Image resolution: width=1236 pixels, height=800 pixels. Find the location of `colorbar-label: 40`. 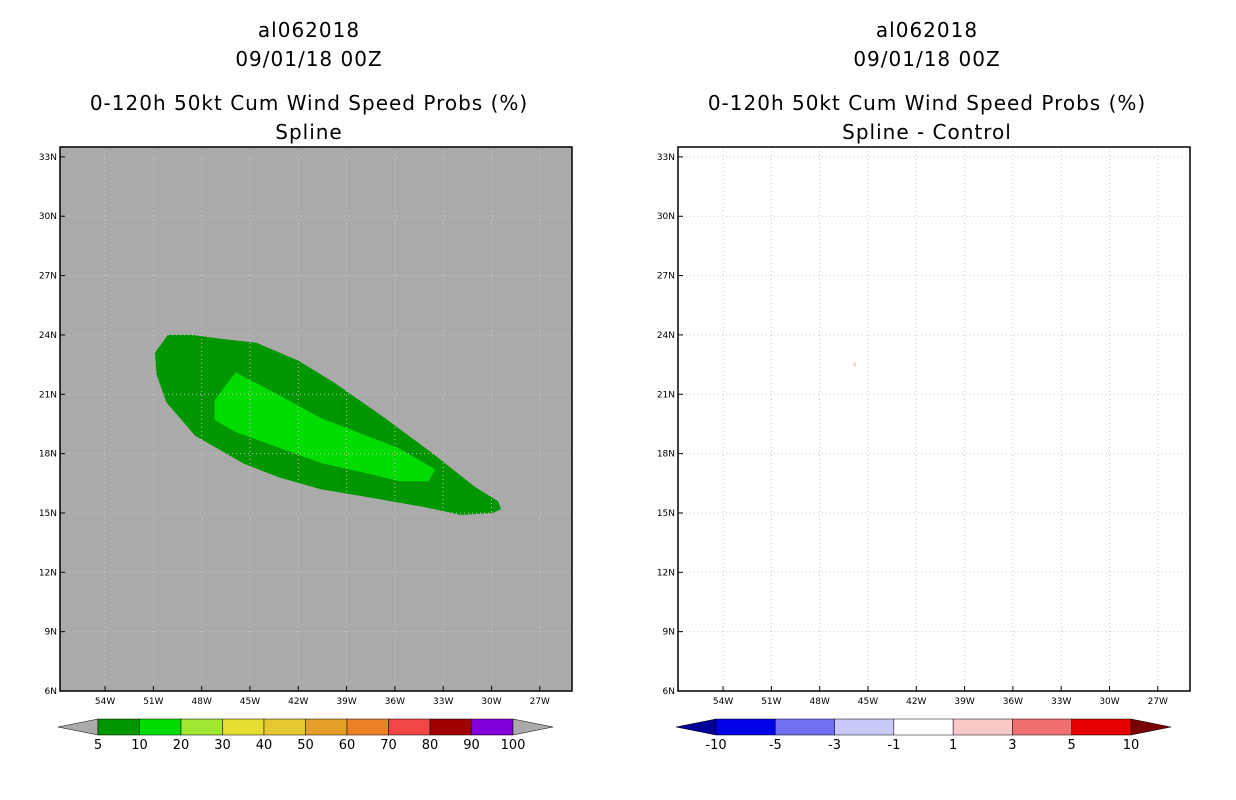

colorbar-label: 40 is located at coordinates (264, 745).